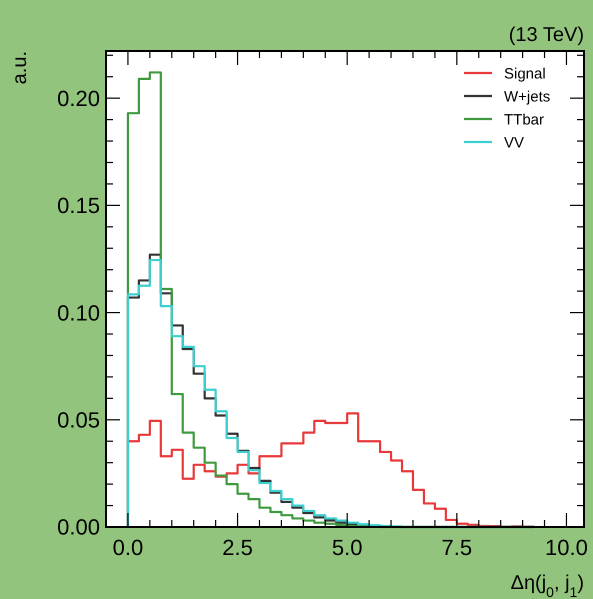 Image resolution: width=593 pixels, height=599 pixels. I want to click on y-tick-label: 0.15, so click(78, 205).